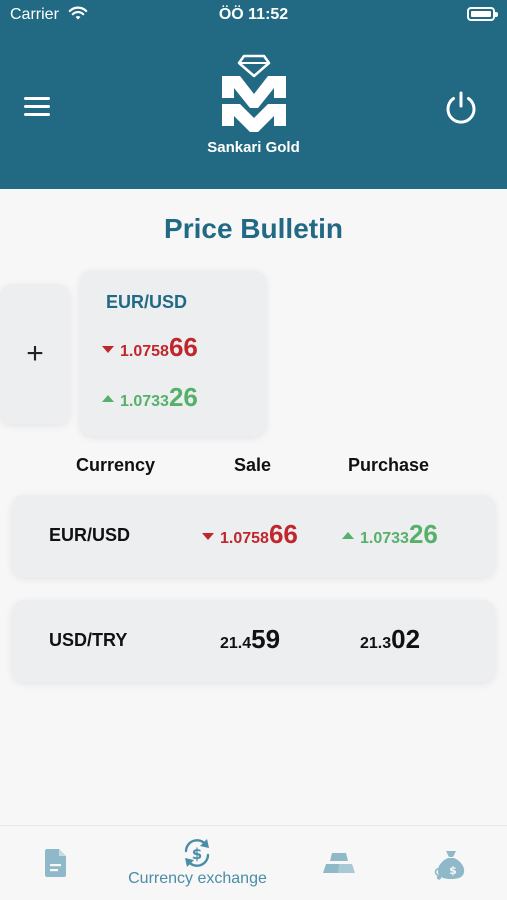 The image size is (507, 900). What do you see at coordinates (250, 639) in the screenshot?
I see `sale-price: 21.4 59` at bounding box center [250, 639].